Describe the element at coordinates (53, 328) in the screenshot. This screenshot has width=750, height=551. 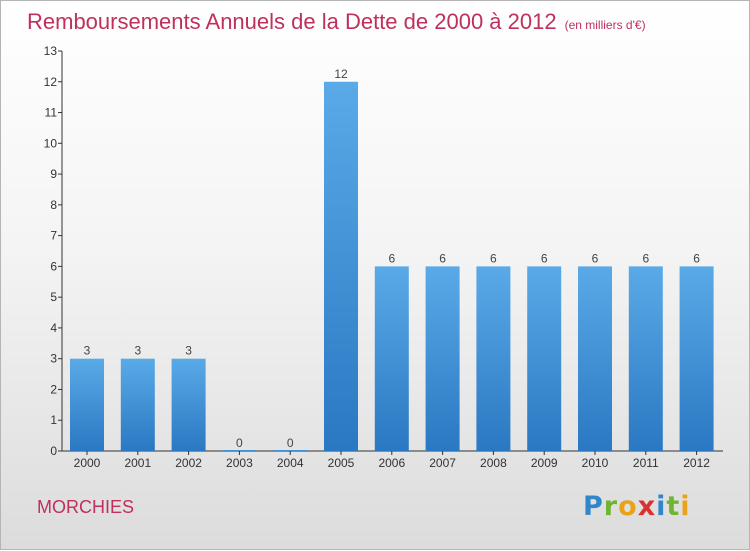
I see `y-tick-label: 4` at that location.